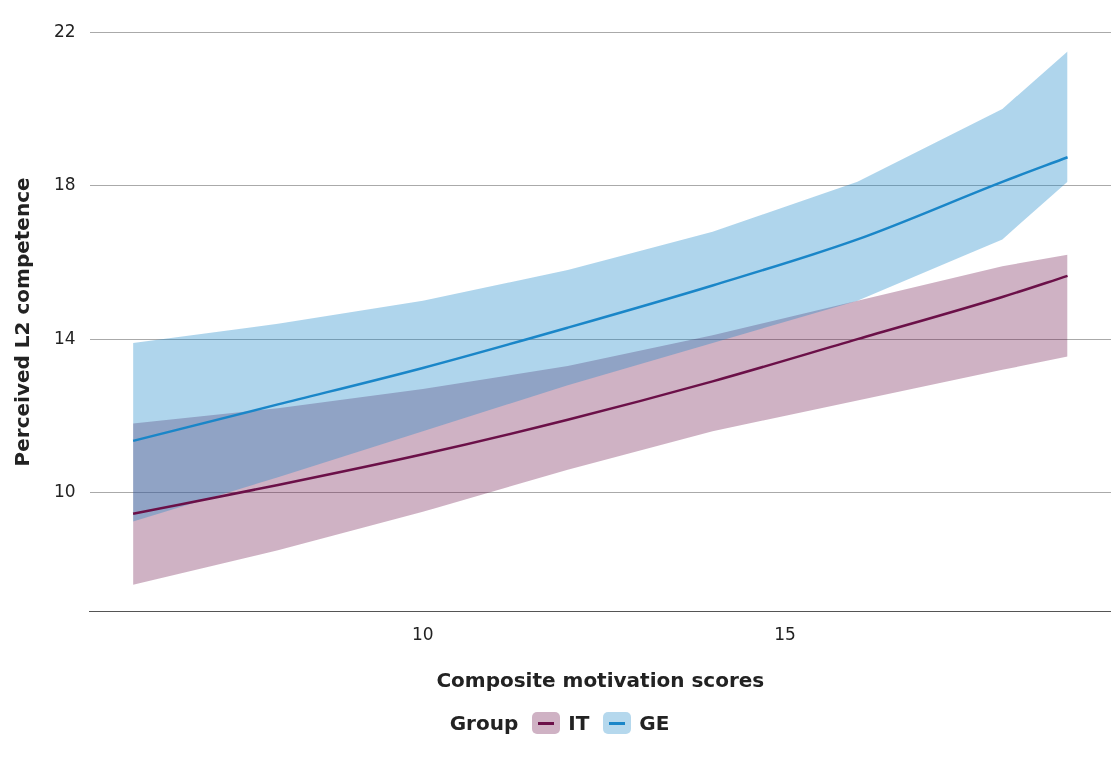  Describe the element at coordinates (579, 723) in the screenshot. I see `legend-label: IT` at that location.